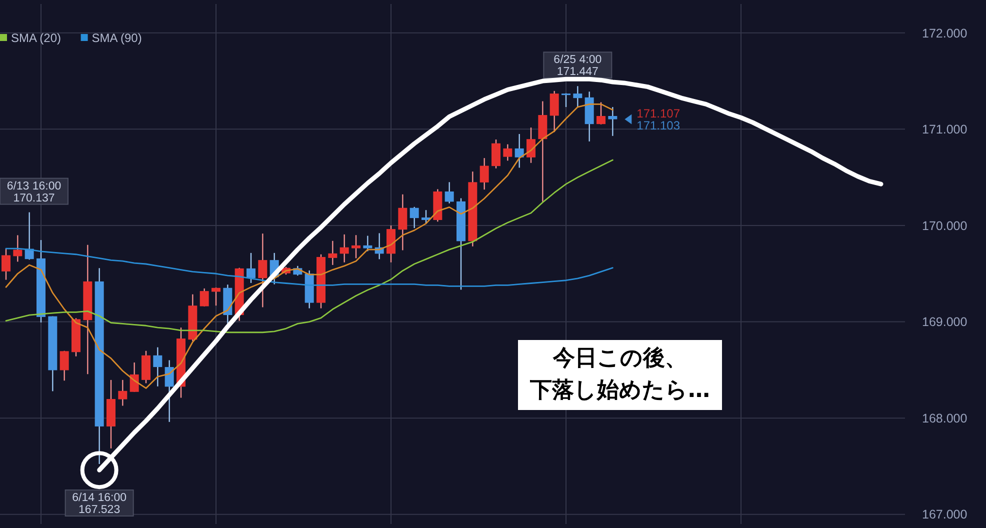 The width and height of the screenshot is (986, 528). What do you see at coordinates (945, 33) in the screenshot?
I see `y-tick-label: 172.000` at bounding box center [945, 33].